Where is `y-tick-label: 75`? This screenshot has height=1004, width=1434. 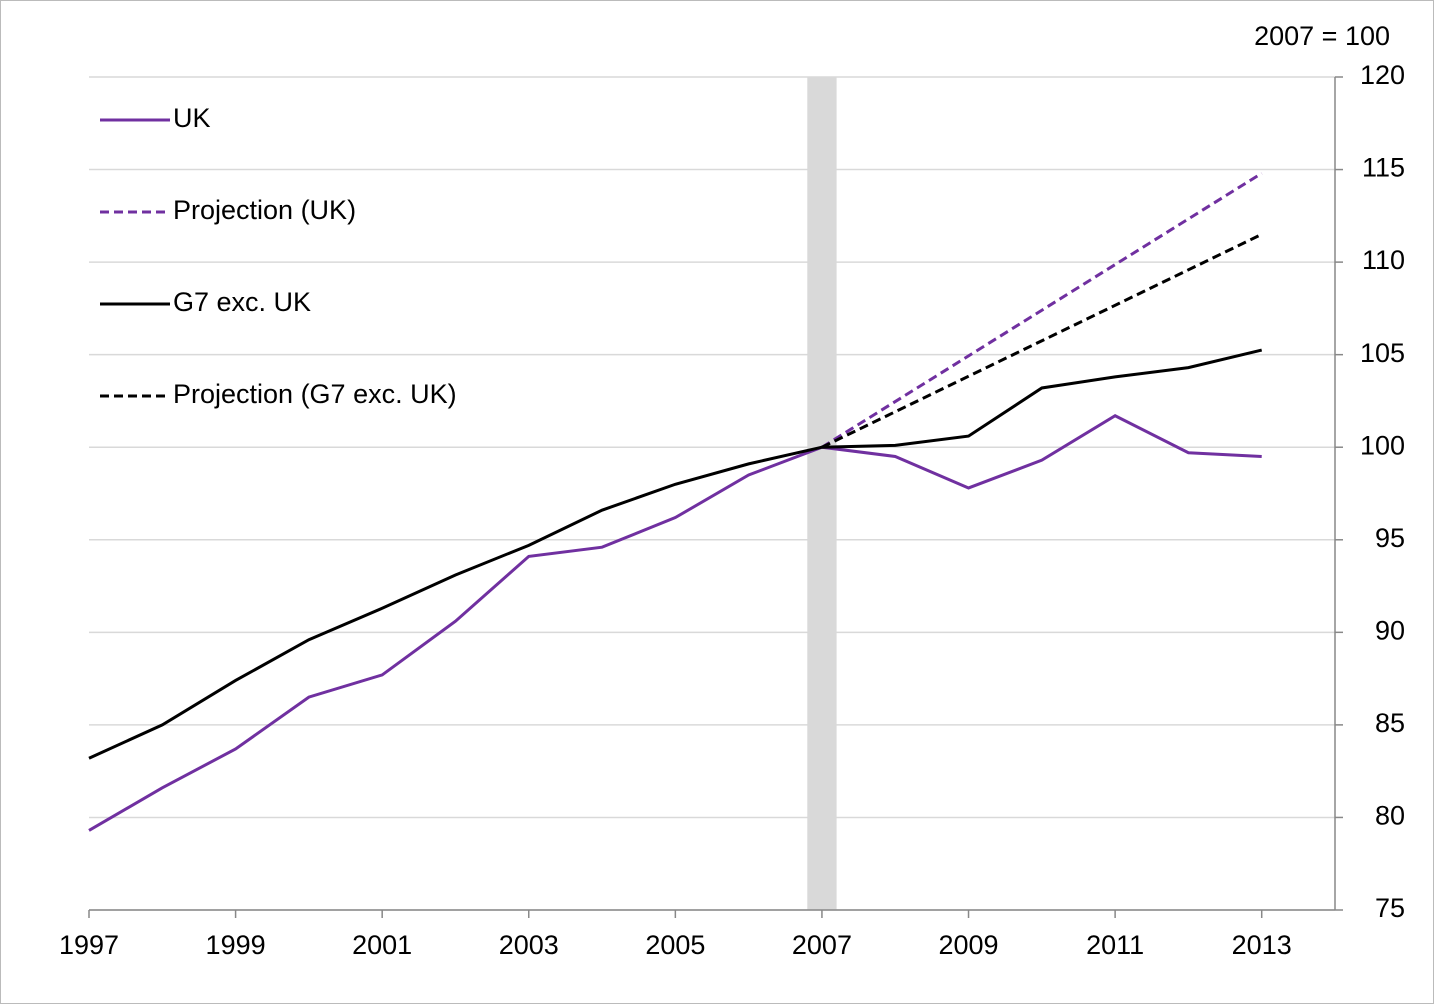
y-tick-label: 75 is located at coordinates (1390, 908).